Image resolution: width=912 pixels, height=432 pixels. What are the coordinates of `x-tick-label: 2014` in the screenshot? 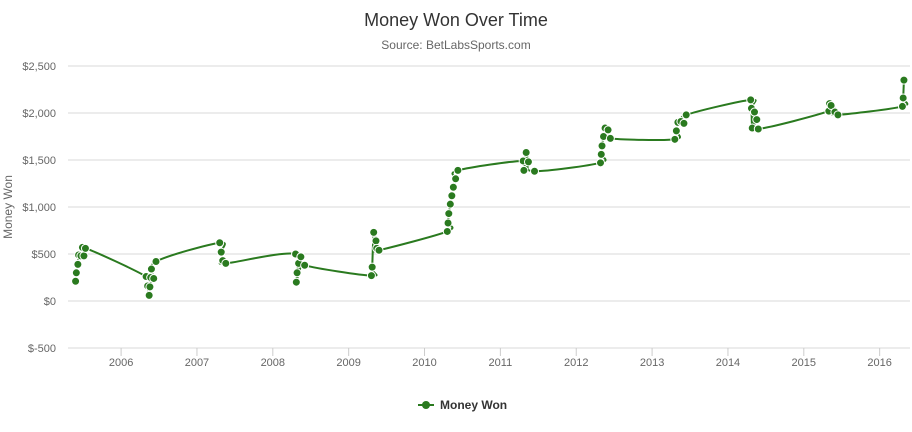 It's located at (728, 363).